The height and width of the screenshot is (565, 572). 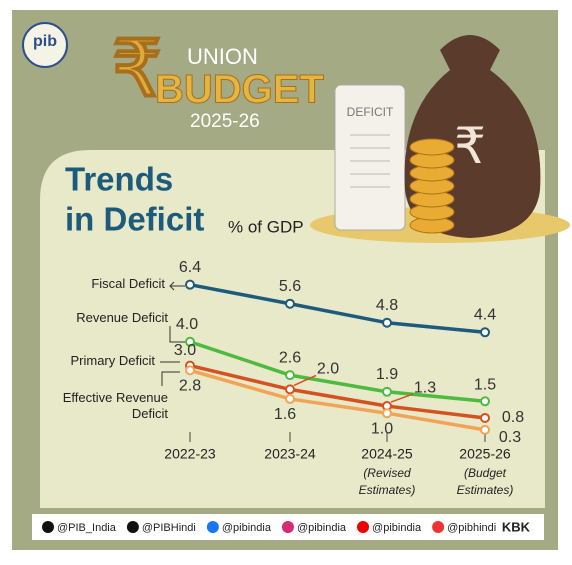 What do you see at coordinates (370, 112) in the screenshot?
I see `paper-text: DEFICIT` at bounding box center [370, 112].